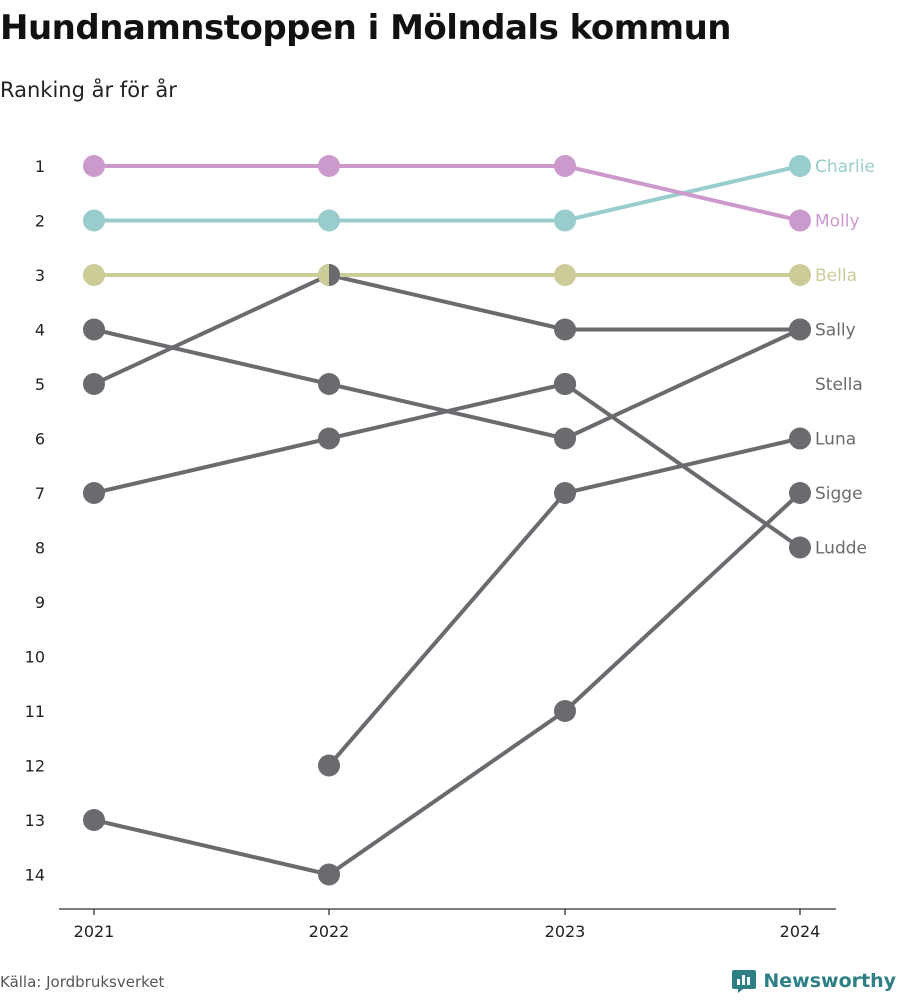 Image resolution: width=900 pixels, height=1000 pixels. I want to click on series-label-sally: Sally, so click(835, 331).